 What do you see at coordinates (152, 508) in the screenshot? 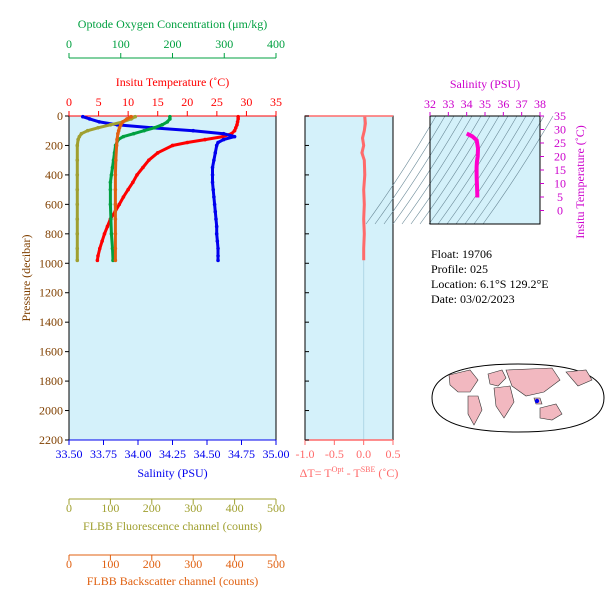
I see `fluorescence-tick-label: 200` at bounding box center [152, 508].